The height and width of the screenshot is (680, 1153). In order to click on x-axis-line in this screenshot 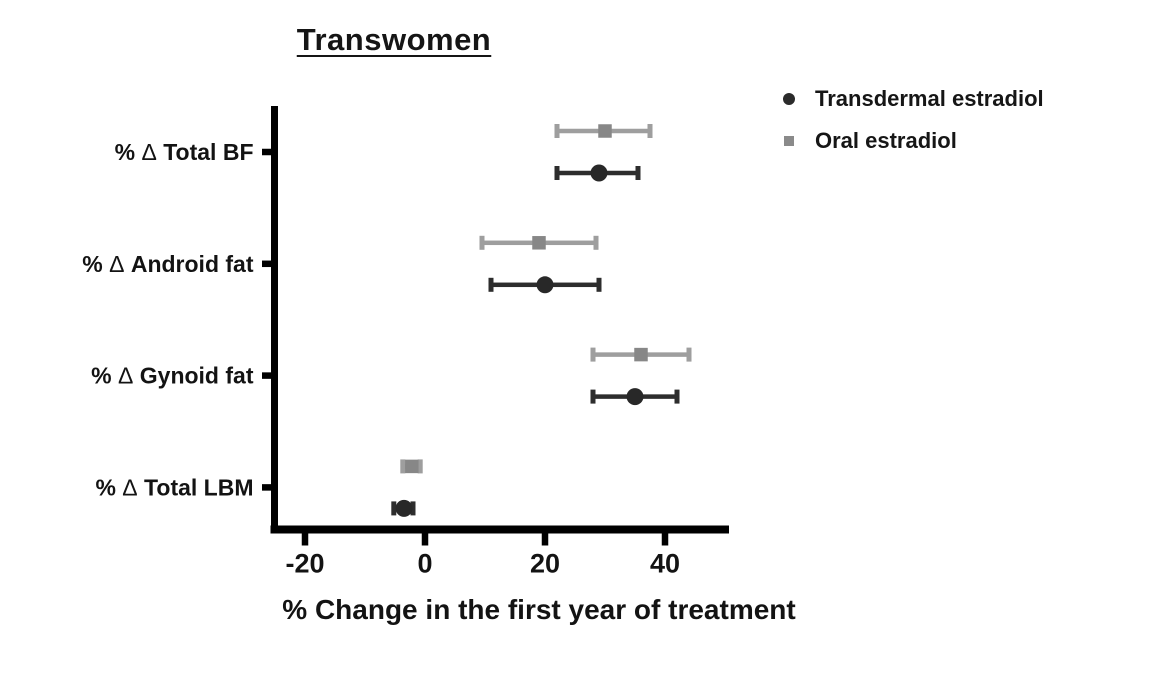, I will do `click(499, 529)`.